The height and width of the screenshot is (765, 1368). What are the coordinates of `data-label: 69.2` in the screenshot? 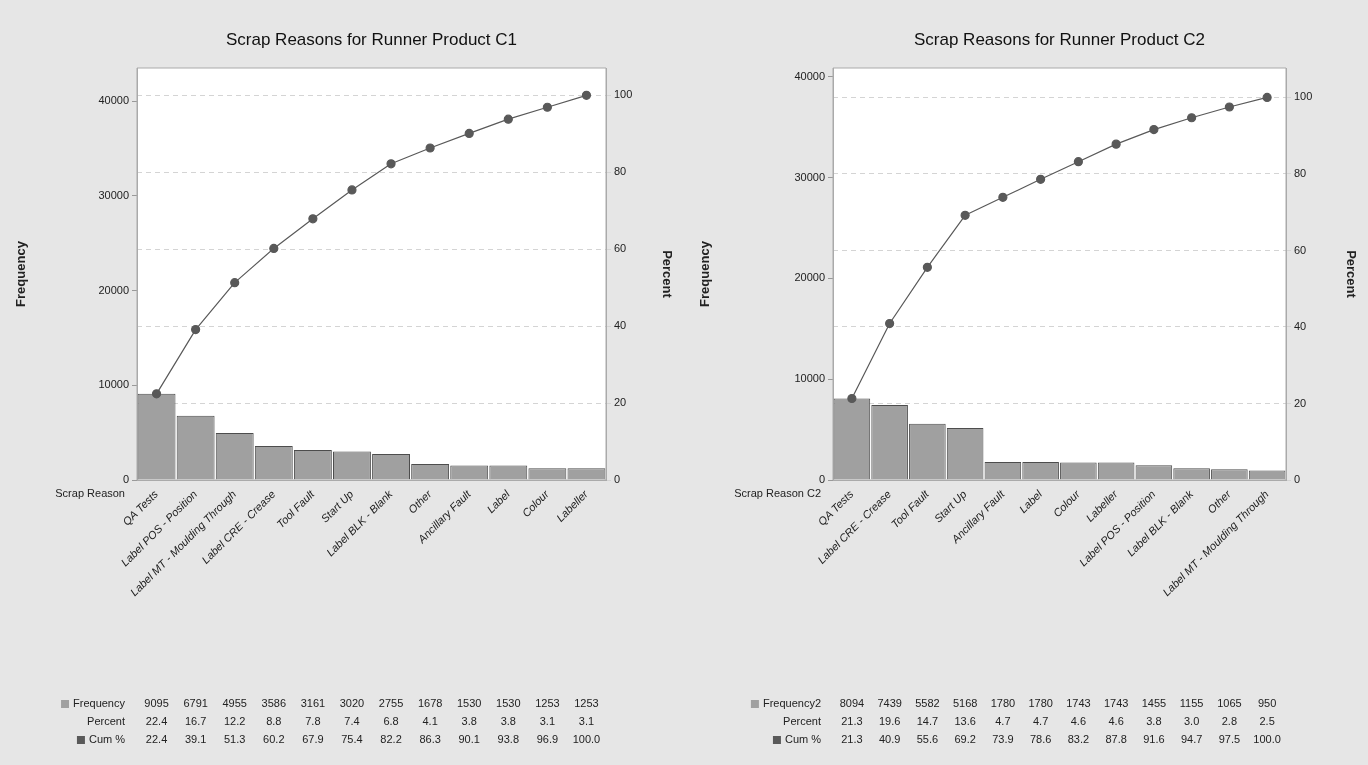 It's located at (965, 739).